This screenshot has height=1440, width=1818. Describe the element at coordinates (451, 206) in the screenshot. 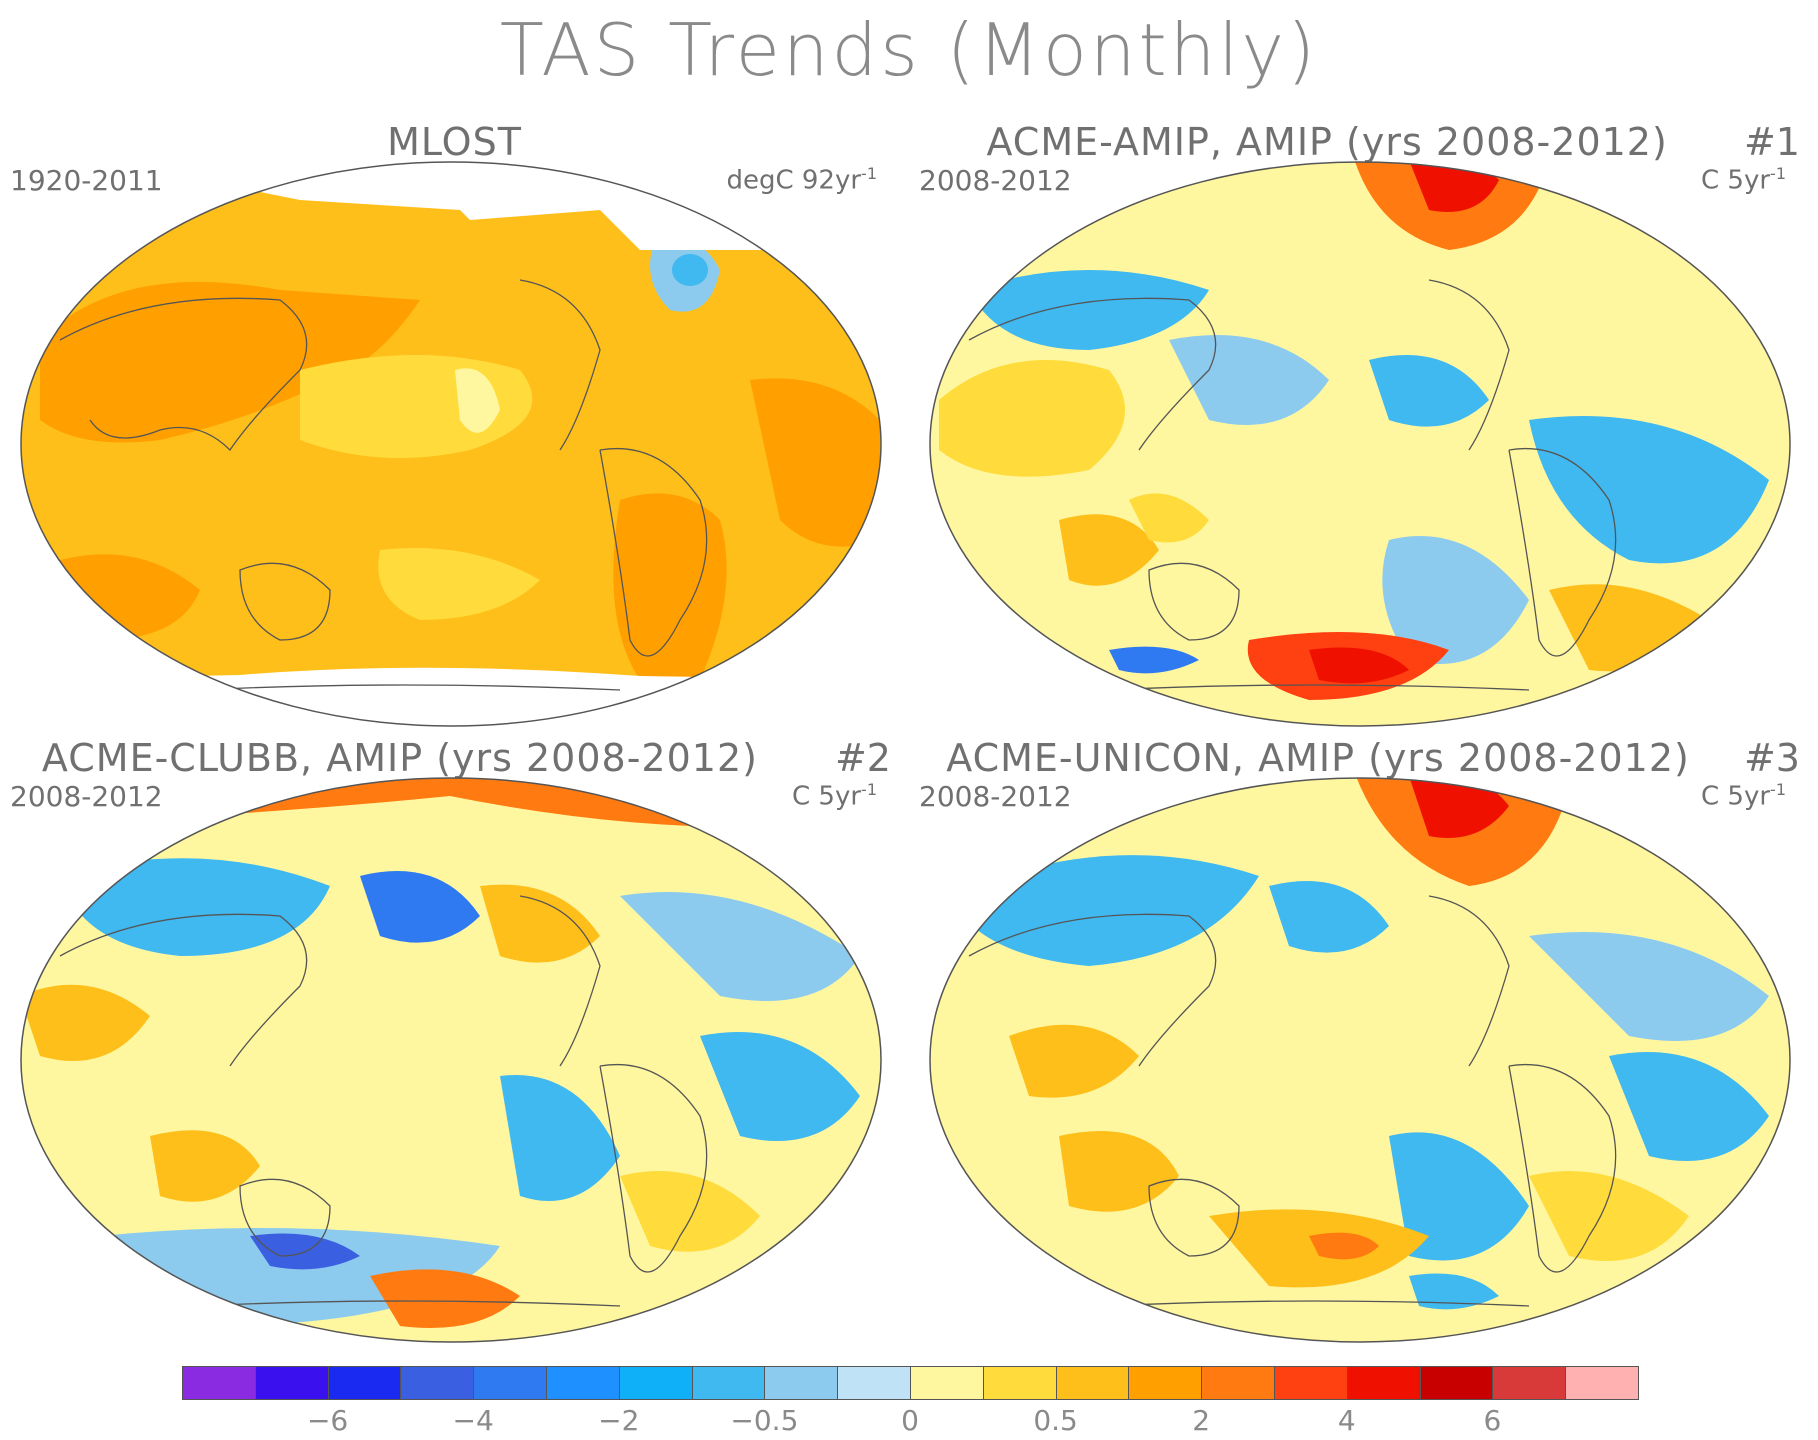

I see `missing-data` at that location.